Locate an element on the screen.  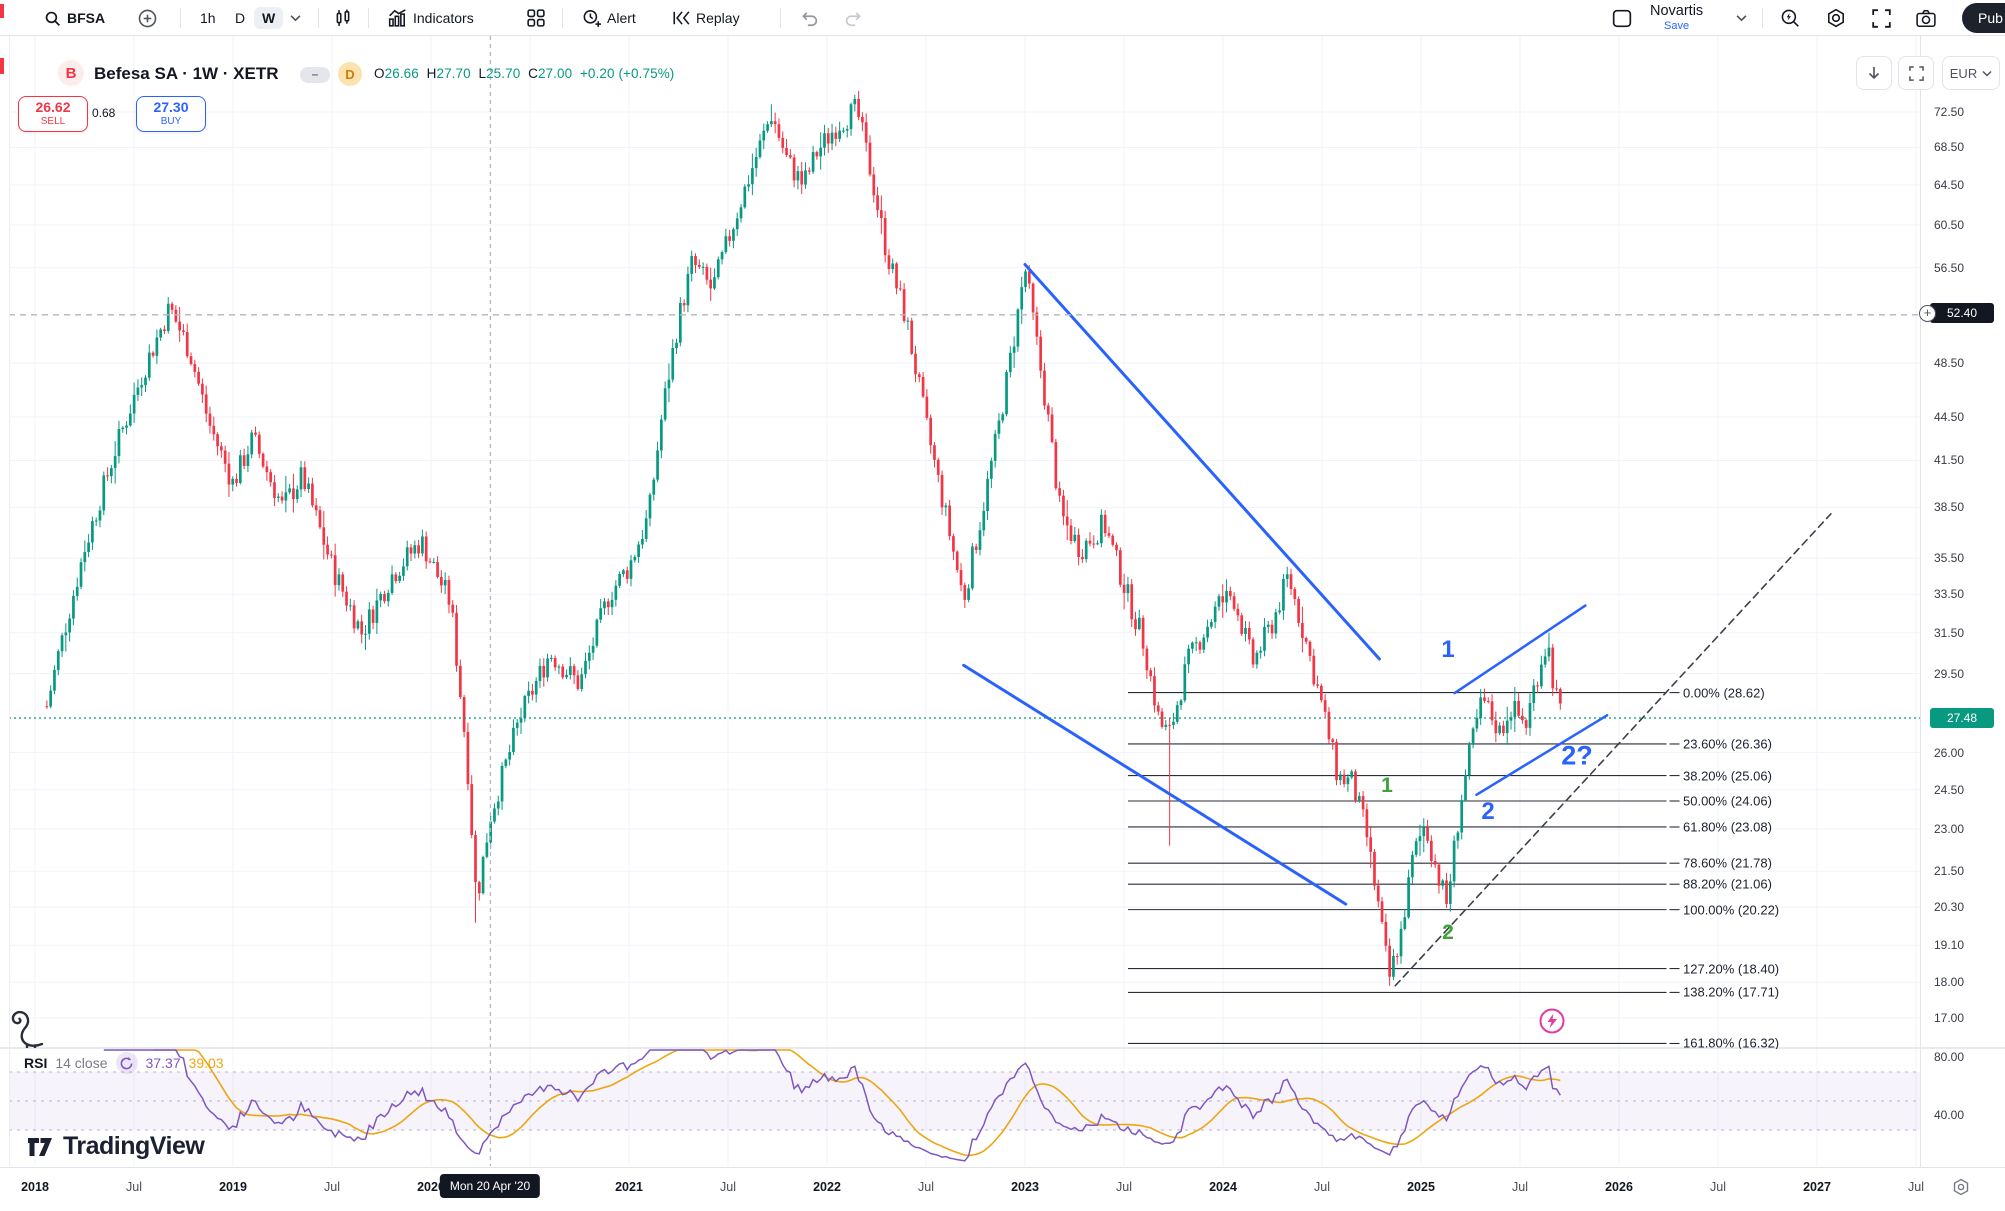
alert-clock-icon is located at coordinates (592, 18).